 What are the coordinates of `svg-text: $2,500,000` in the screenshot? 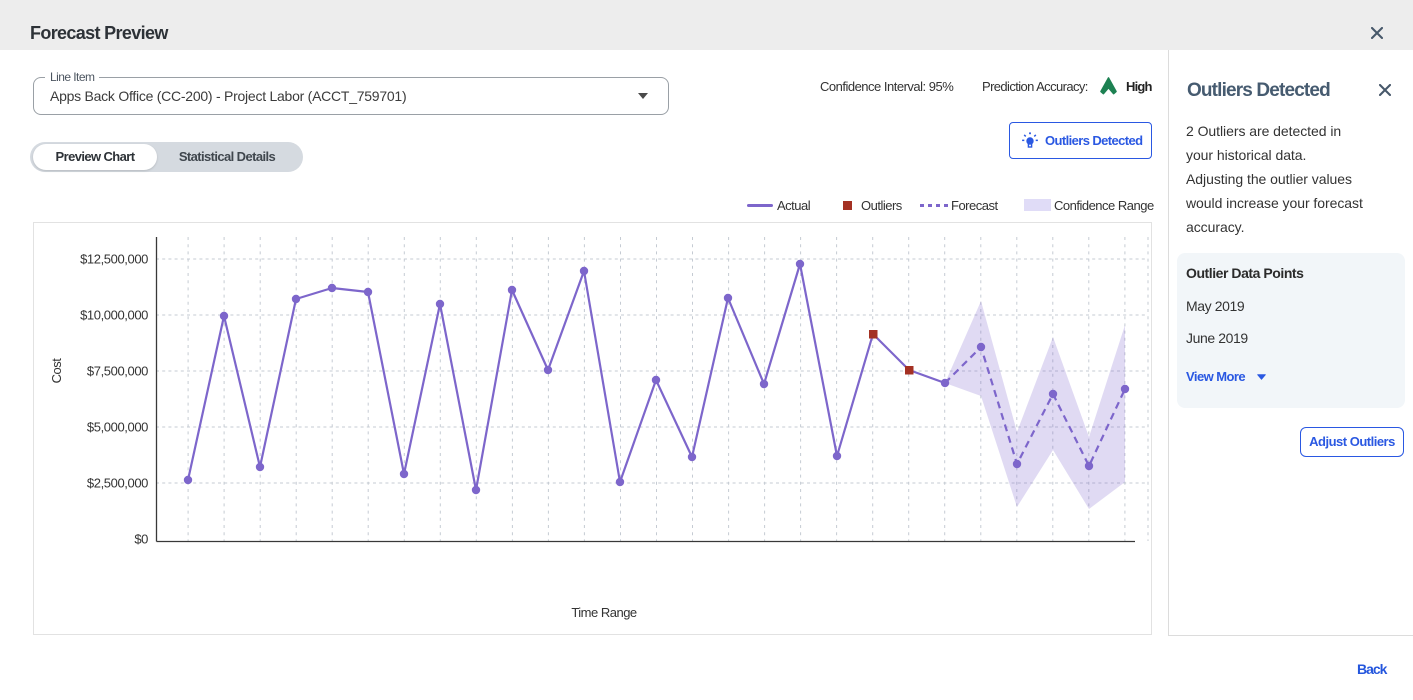 It's located at (117, 483).